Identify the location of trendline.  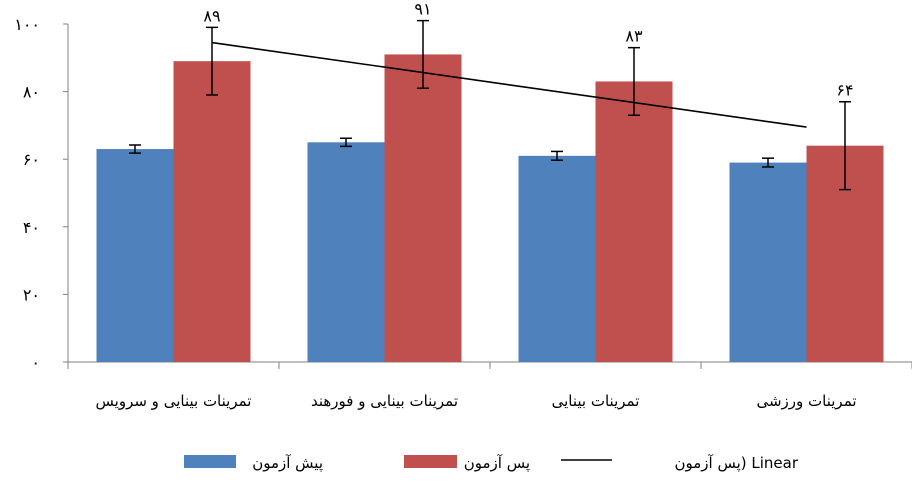
(509, 84).